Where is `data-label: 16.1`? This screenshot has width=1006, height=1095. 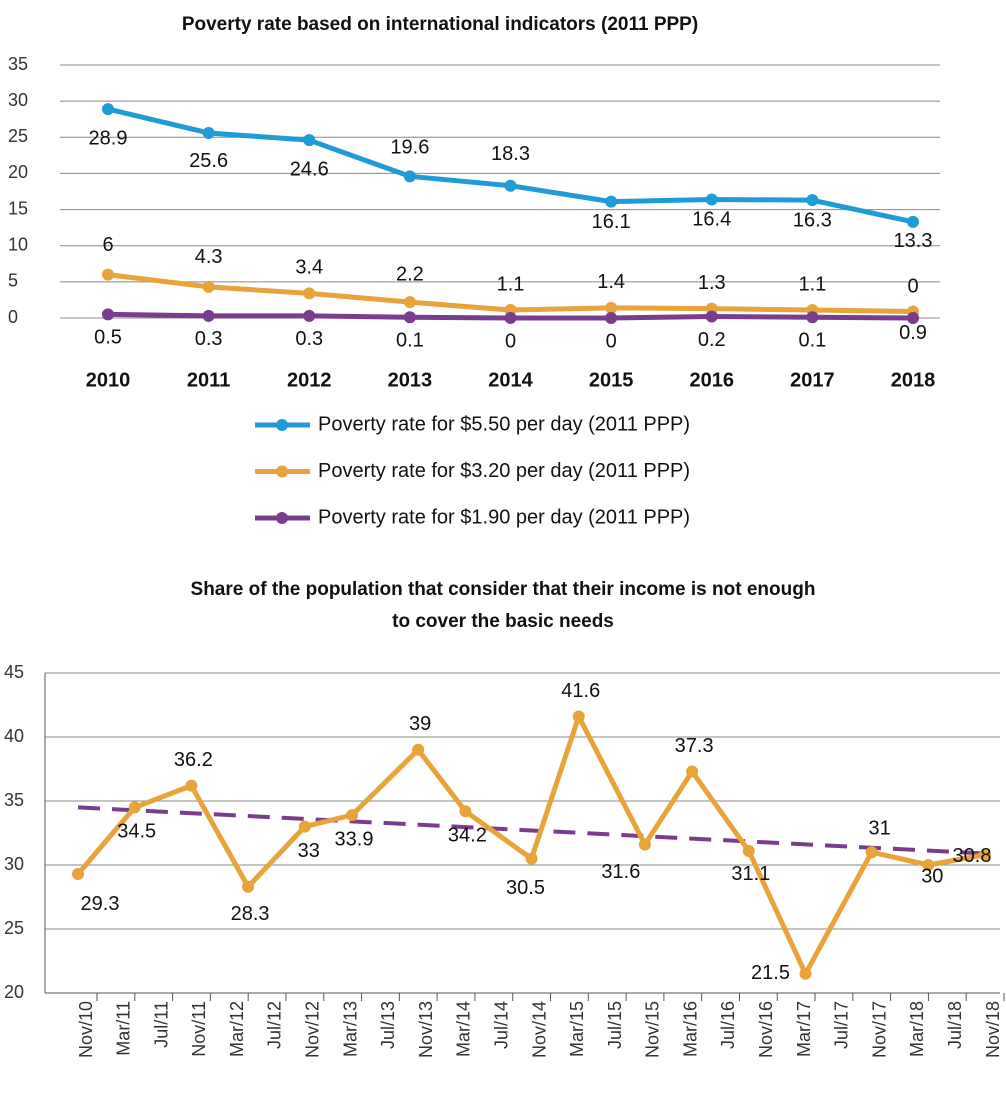 data-label: 16.1 is located at coordinates (611, 222).